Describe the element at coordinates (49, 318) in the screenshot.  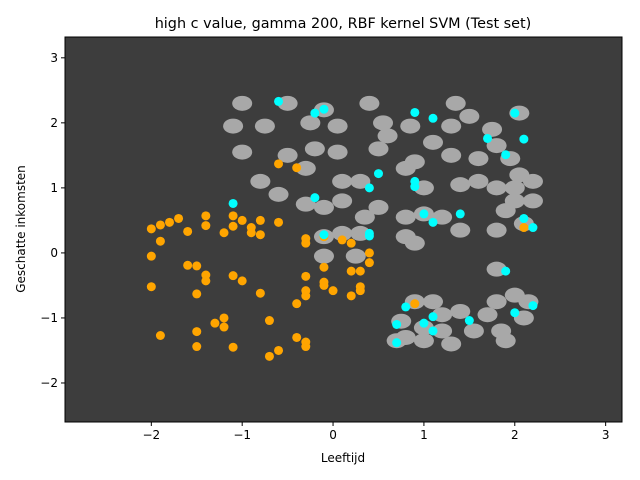
I see `y-tick-label: −1` at that location.